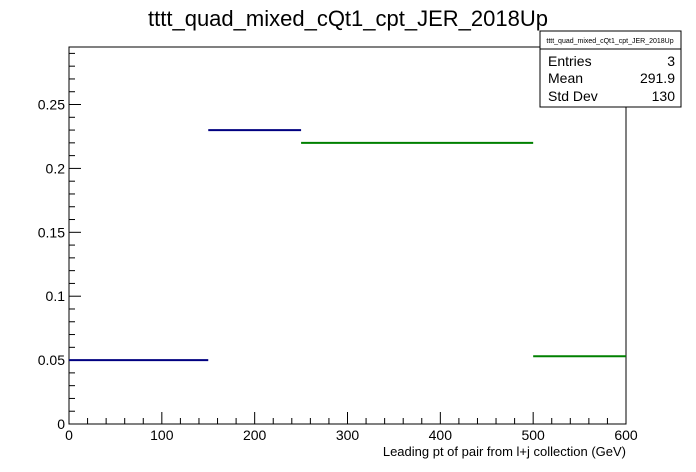  What do you see at coordinates (61, 424) in the screenshot?
I see `y-tick-label: 0` at bounding box center [61, 424].